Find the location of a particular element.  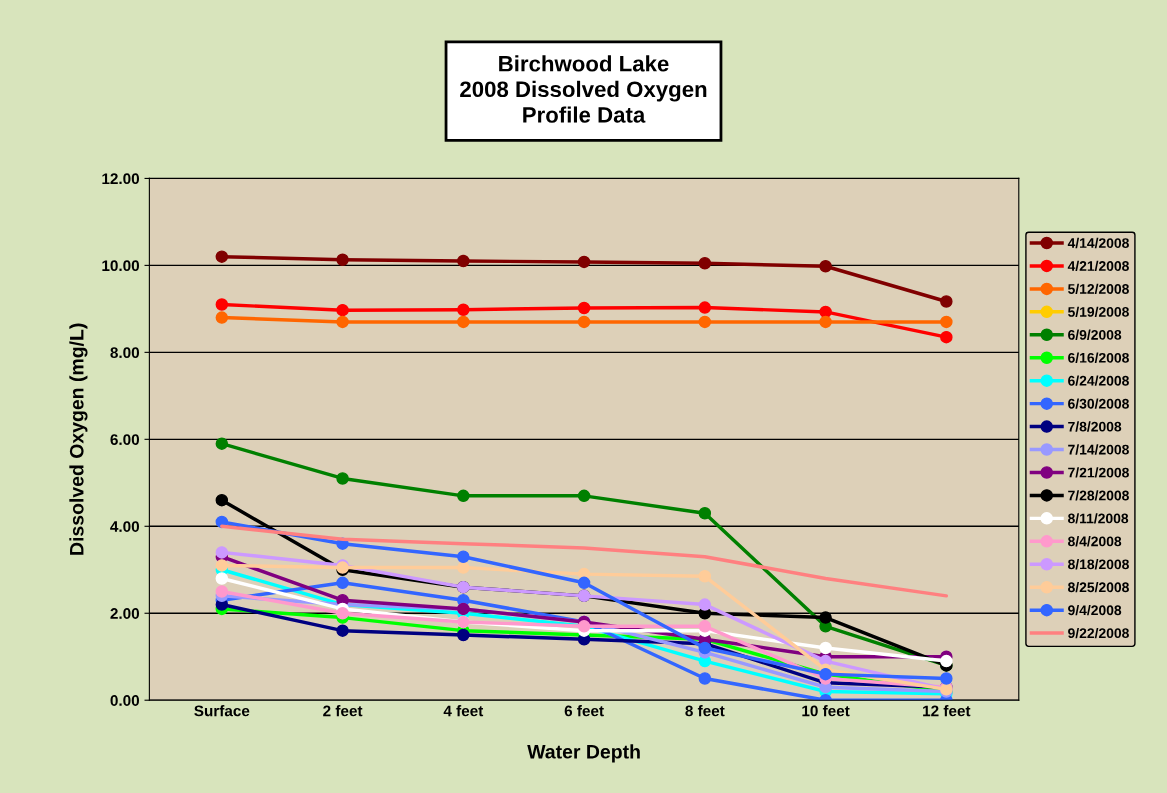

y-tick-label: 0.00 is located at coordinates (125, 700).